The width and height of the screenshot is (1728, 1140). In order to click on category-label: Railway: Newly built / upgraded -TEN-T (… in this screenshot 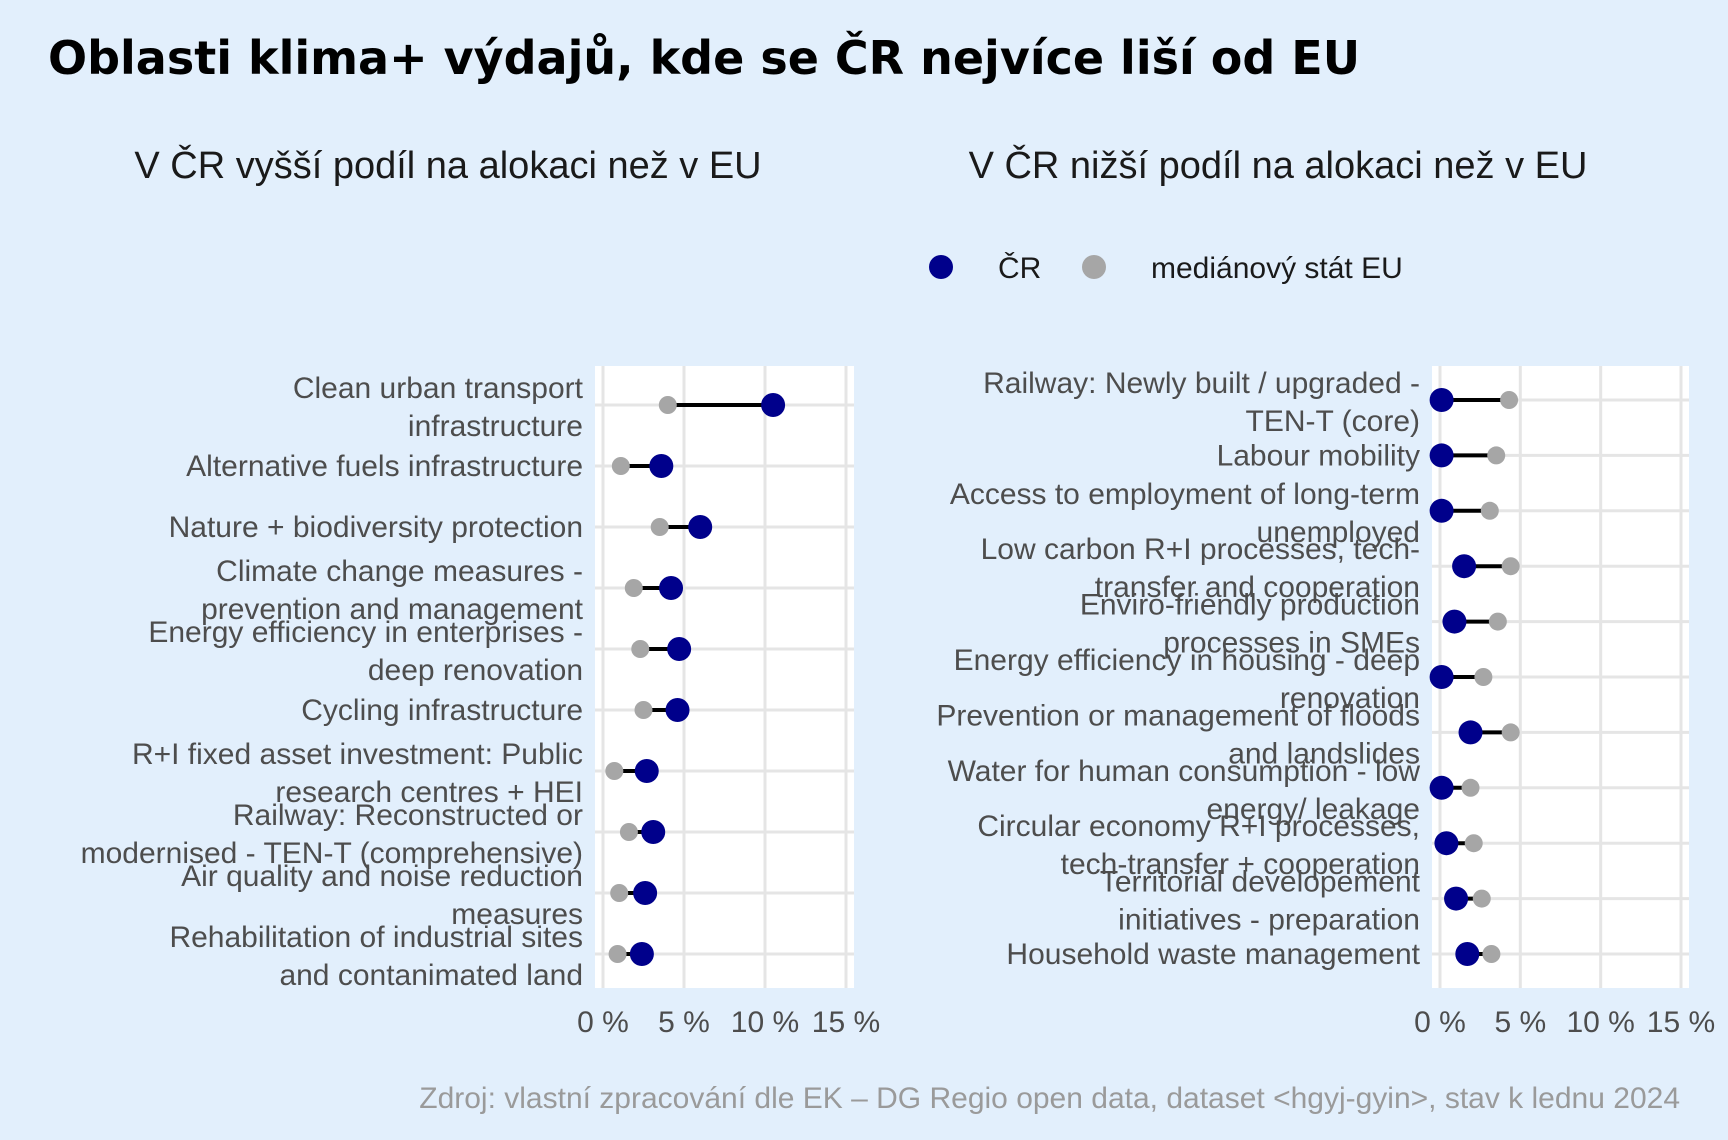, I will do `click(1201, 402)`.